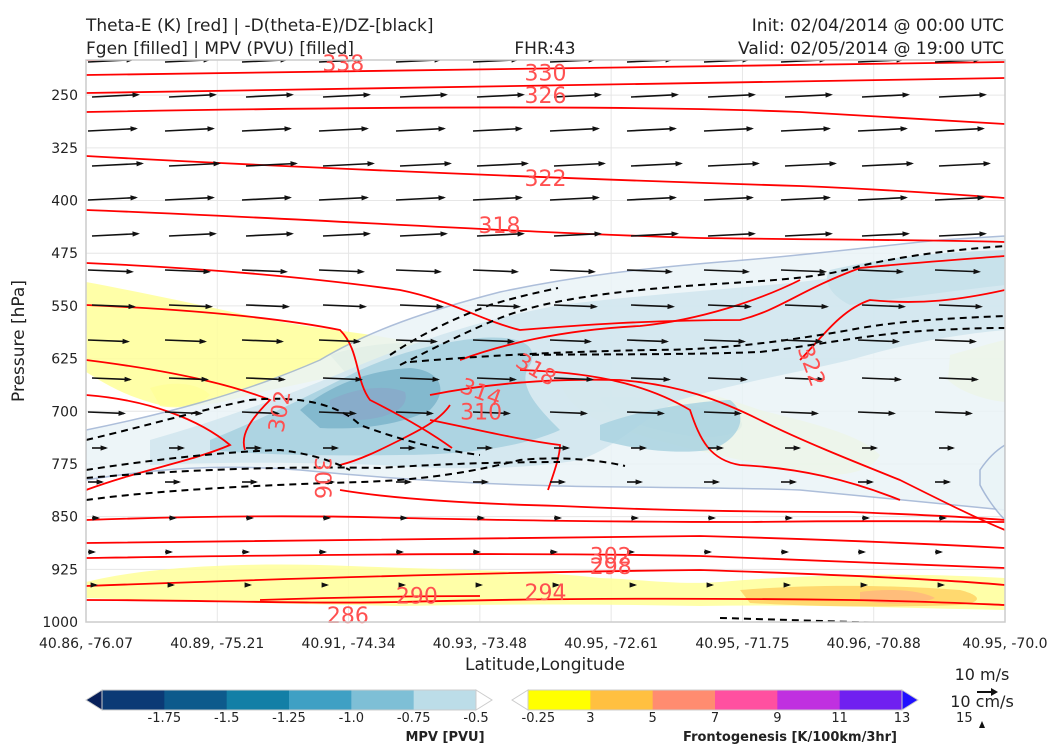 The height and width of the screenshot is (750, 1050). Describe the element at coordinates (790, 737) in the screenshot. I see `fgen-colorbar-title: Frontogenesis [K/100km/3hr]` at that location.